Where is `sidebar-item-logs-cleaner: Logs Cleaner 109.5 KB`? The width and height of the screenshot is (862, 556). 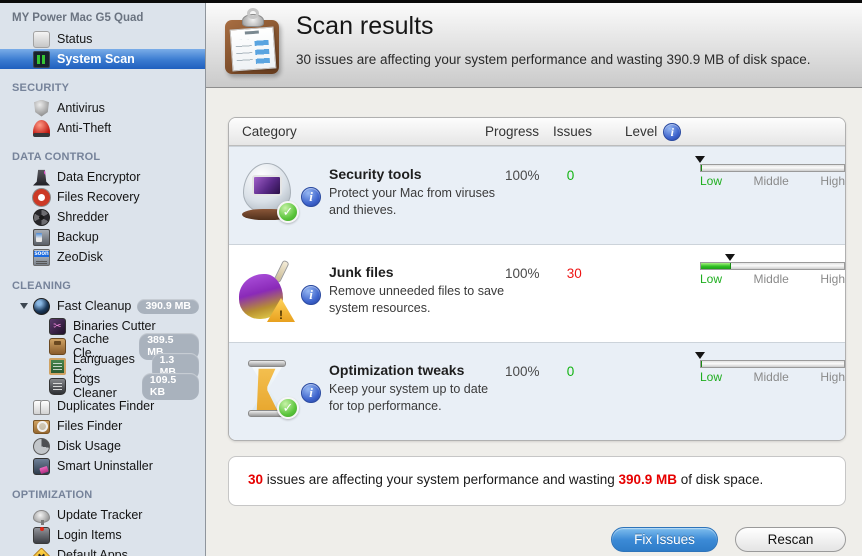 sidebar-item-logs-cleaner: Logs Cleaner 109.5 KB is located at coordinates (102, 386).